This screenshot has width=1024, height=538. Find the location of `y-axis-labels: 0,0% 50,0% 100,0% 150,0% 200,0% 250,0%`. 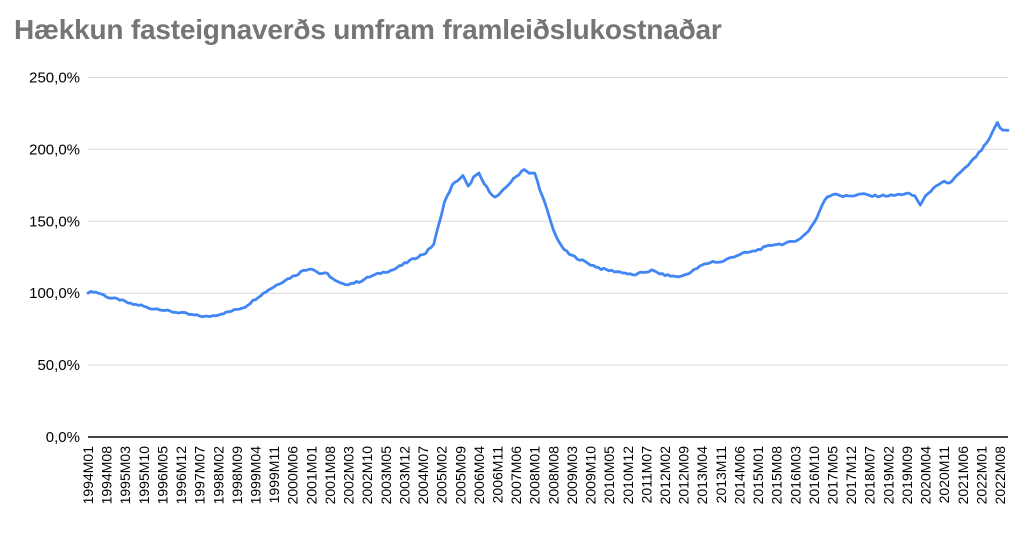

y-axis-labels: 0,0% 50,0% 100,0% 150,0% 200,0% 250,0% is located at coordinates (54, 258).